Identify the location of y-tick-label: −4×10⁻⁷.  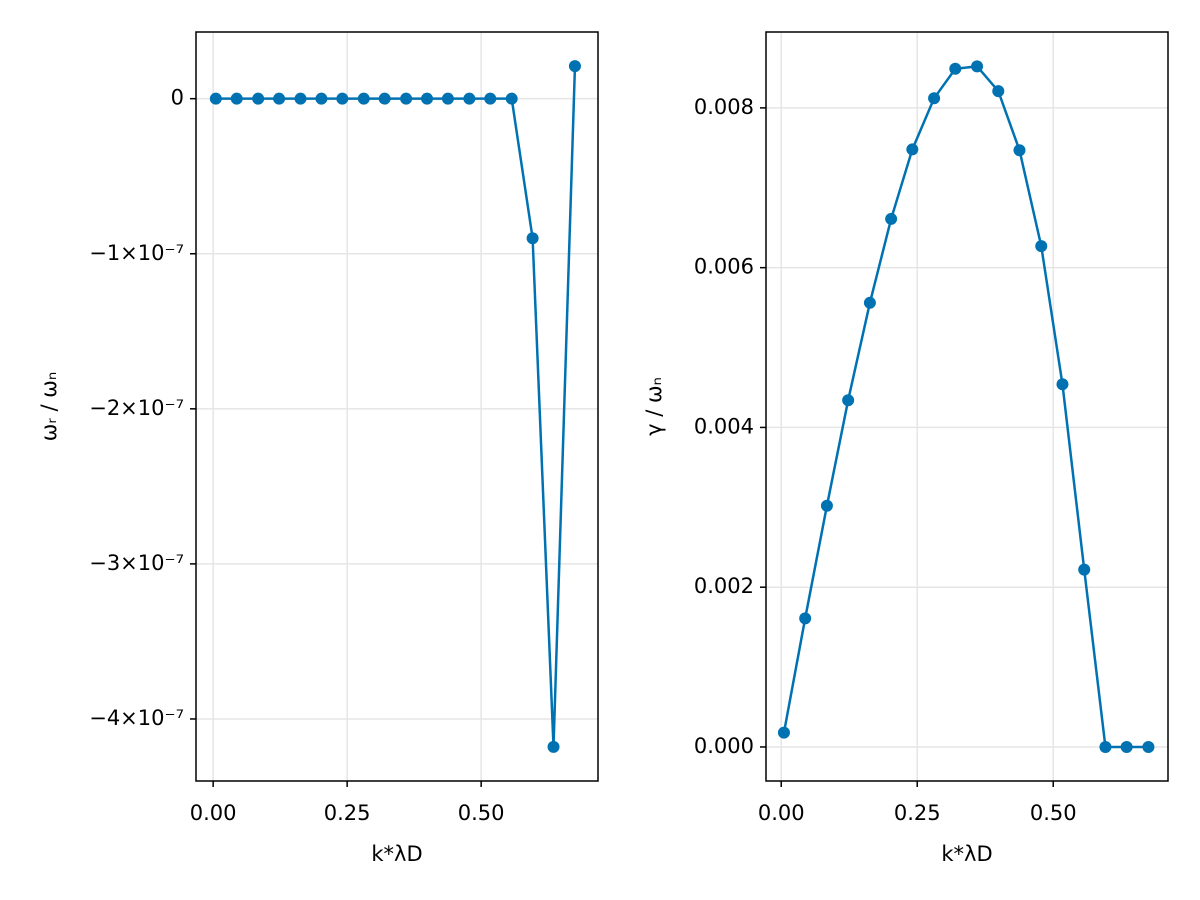
(136, 718).